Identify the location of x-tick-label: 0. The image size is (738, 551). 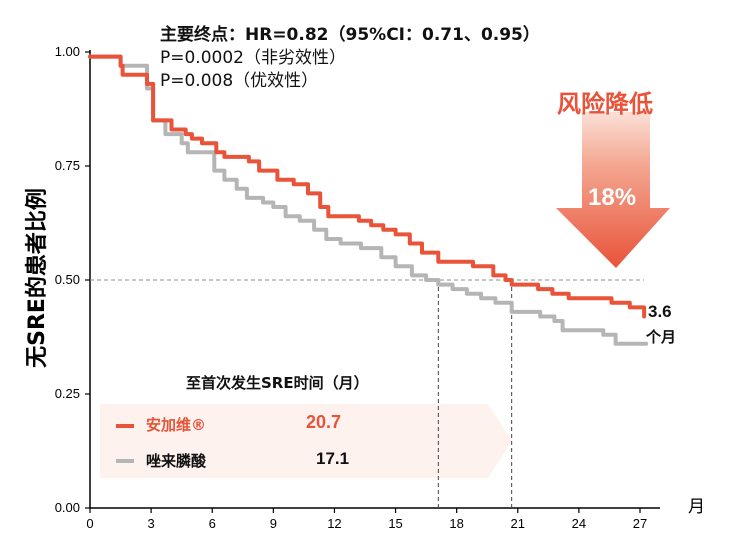
(89, 523).